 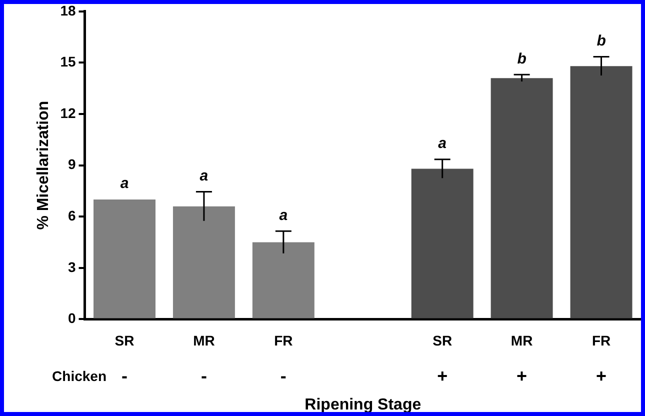 What do you see at coordinates (72, 318) in the screenshot?
I see `y-tick-label: 0` at bounding box center [72, 318].